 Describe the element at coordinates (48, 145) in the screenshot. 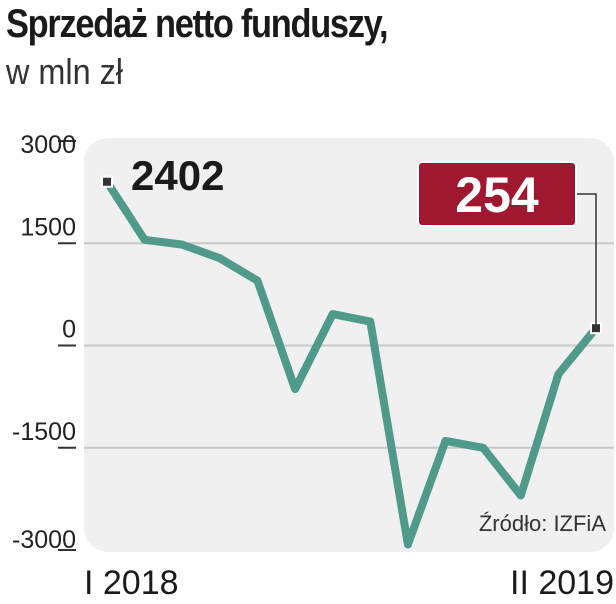

I see `y-tick-label: 3000` at that location.